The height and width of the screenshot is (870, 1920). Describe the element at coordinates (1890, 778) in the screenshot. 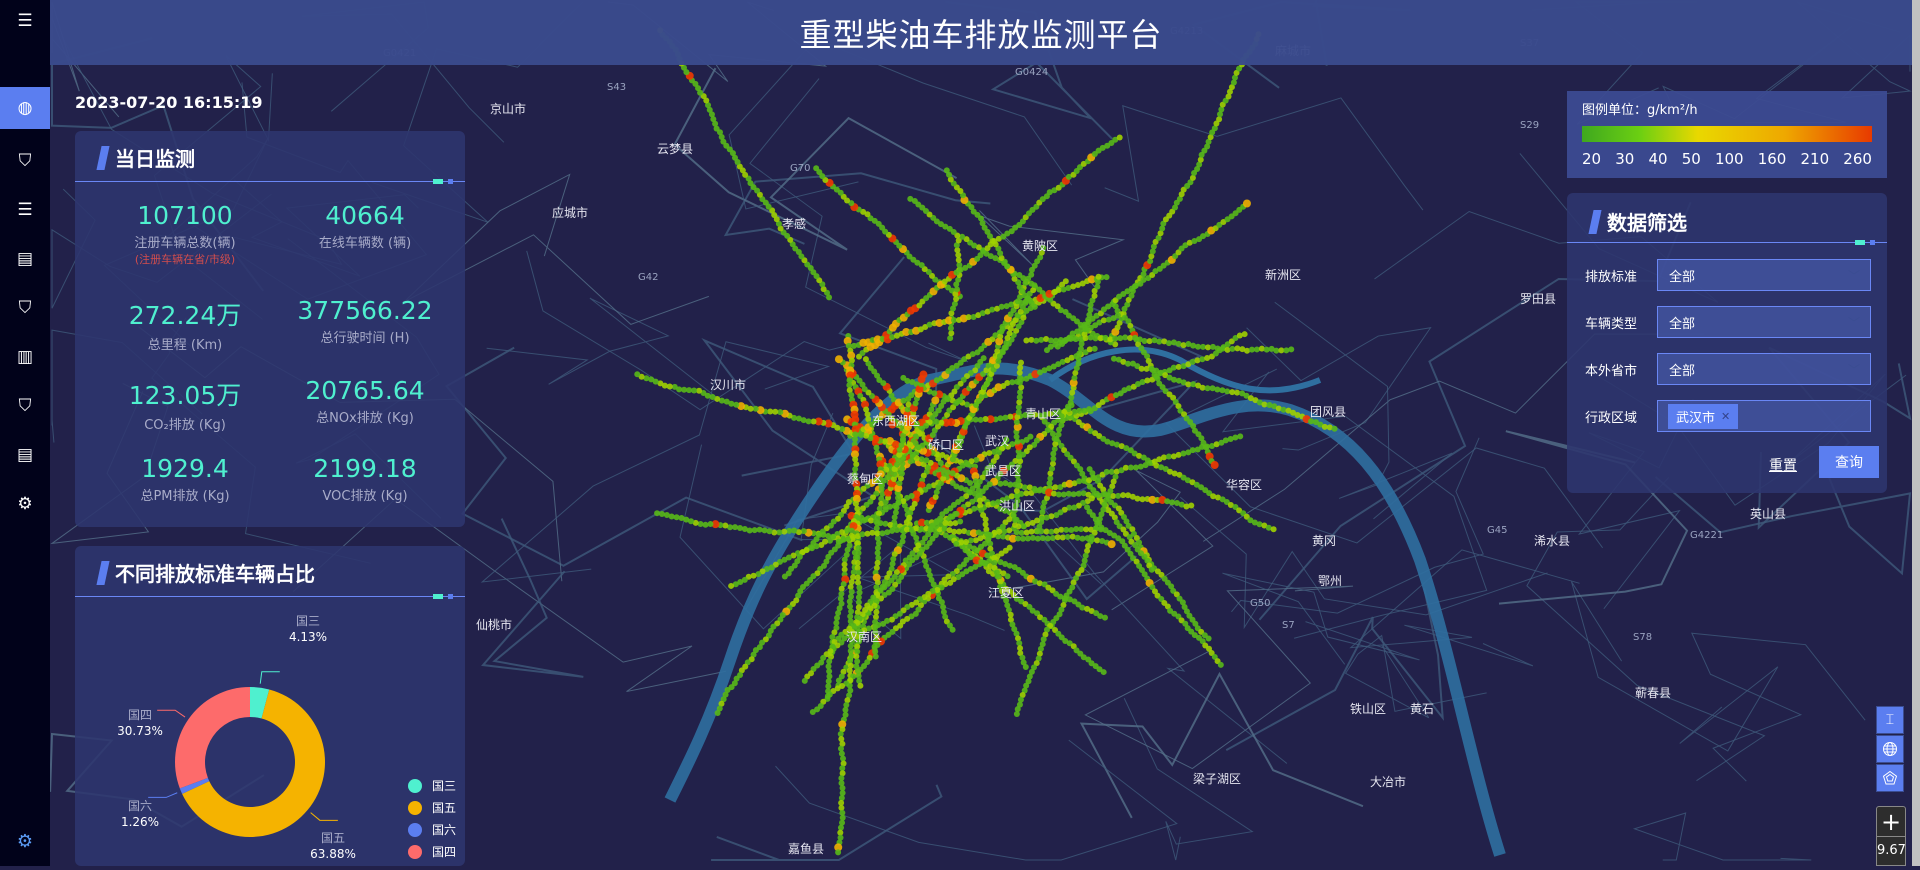

I see `polygon-button` at that location.